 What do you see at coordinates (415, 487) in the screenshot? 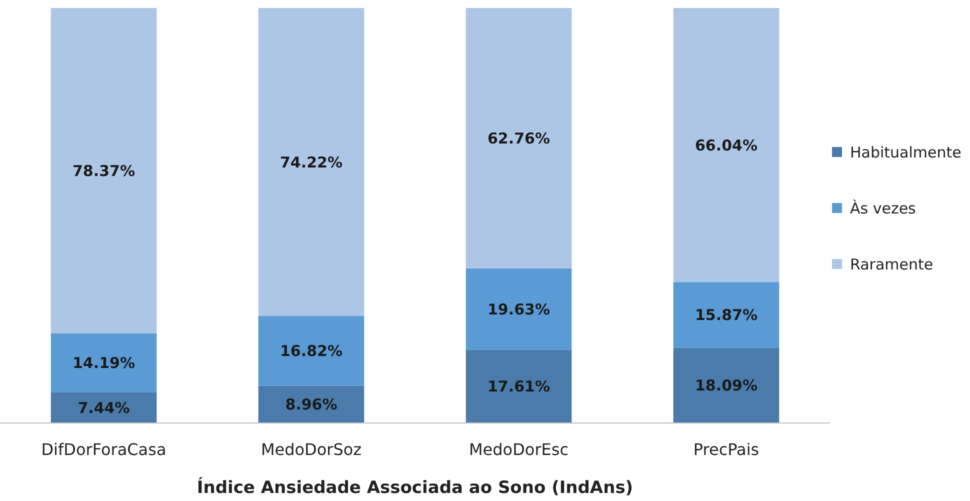
I see `x-axis-title: Índice Ansiedade Associada ao Sono (IndAns)` at bounding box center [415, 487].